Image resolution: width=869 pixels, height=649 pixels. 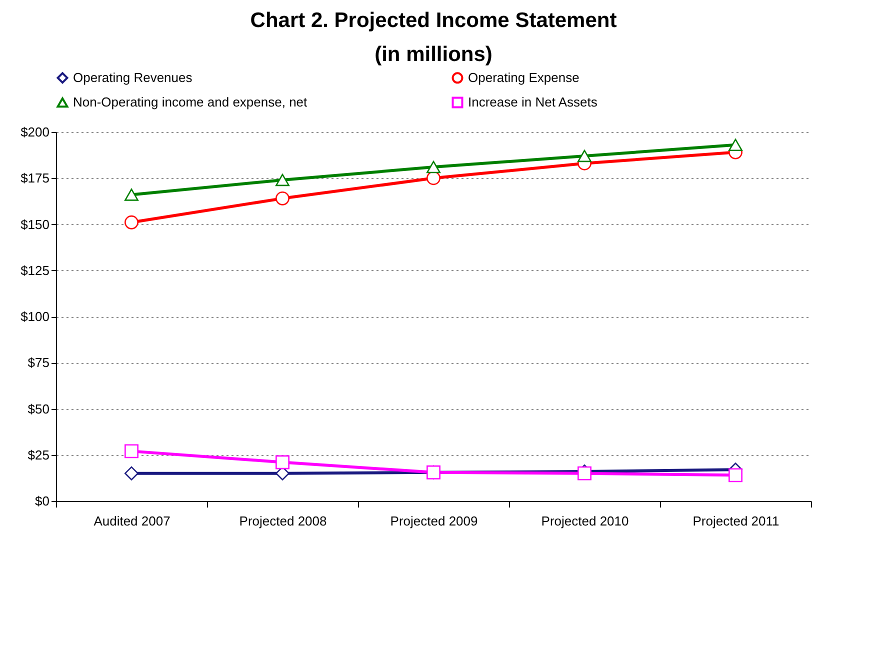 What do you see at coordinates (133, 77) in the screenshot?
I see `legend-label: Operating Revenues` at bounding box center [133, 77].